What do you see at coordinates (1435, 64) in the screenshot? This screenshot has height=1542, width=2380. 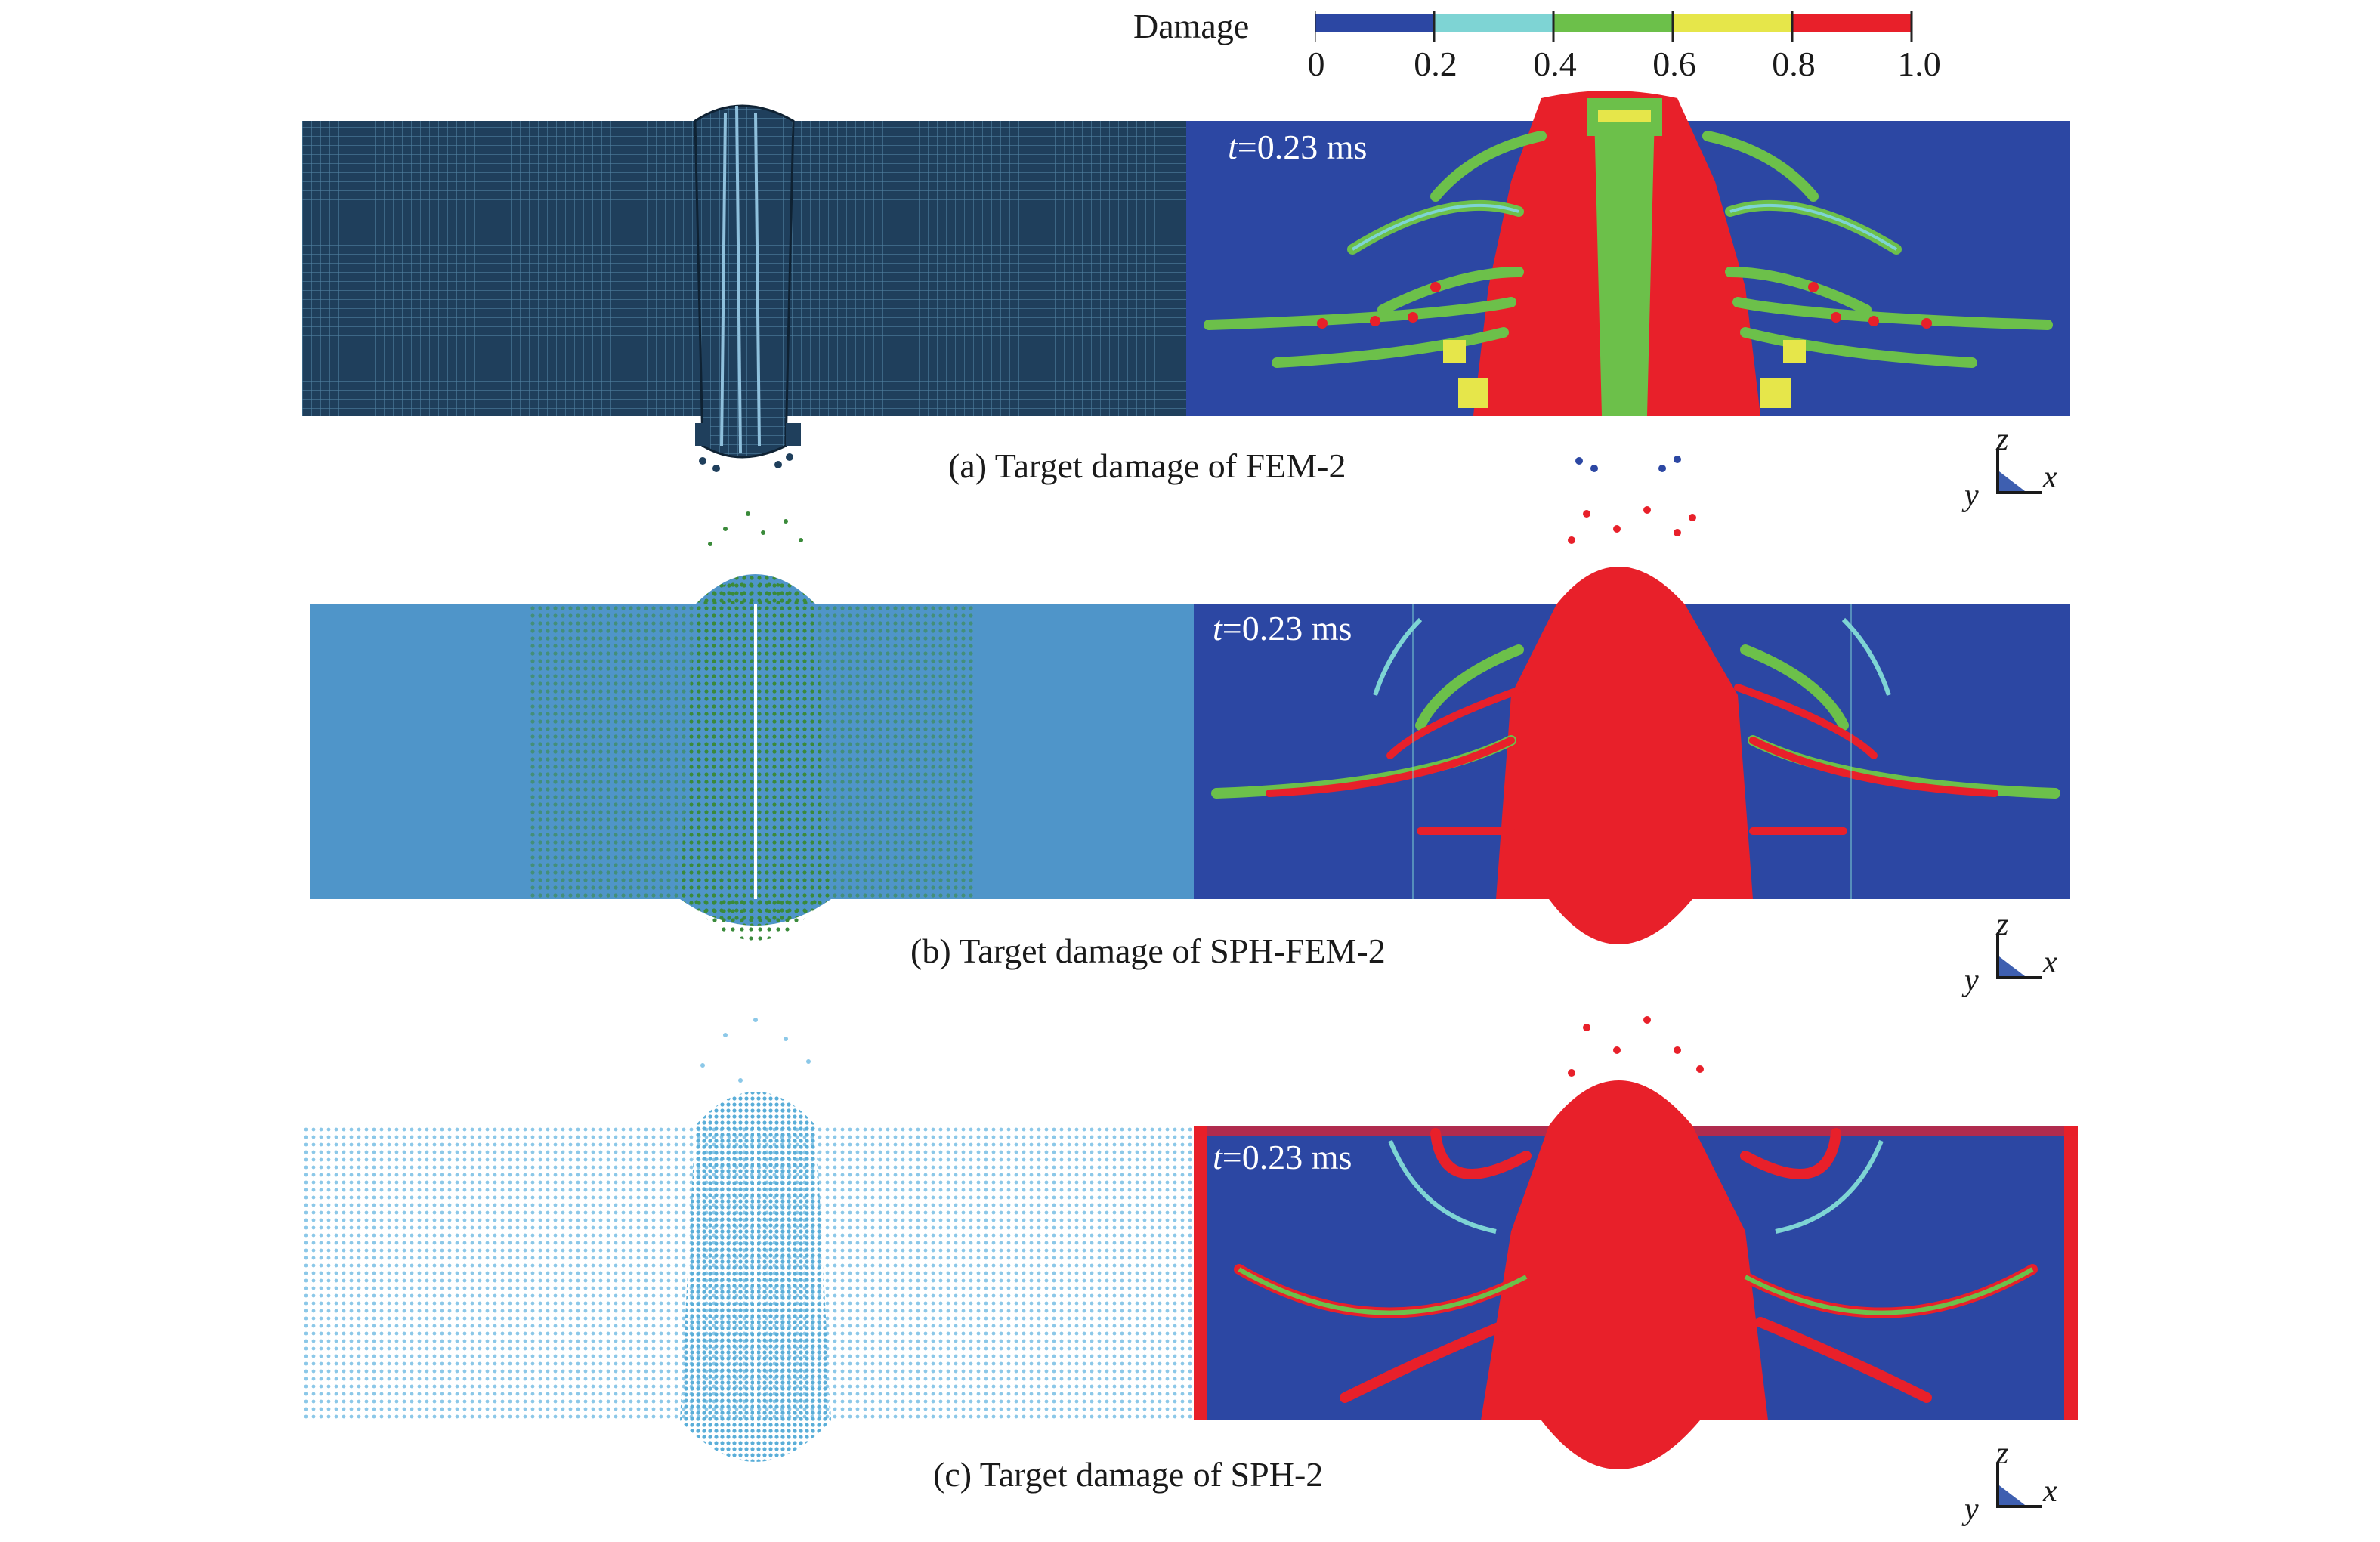 I see `legend-tick: 0.2` at bounding box center [1435, 64].